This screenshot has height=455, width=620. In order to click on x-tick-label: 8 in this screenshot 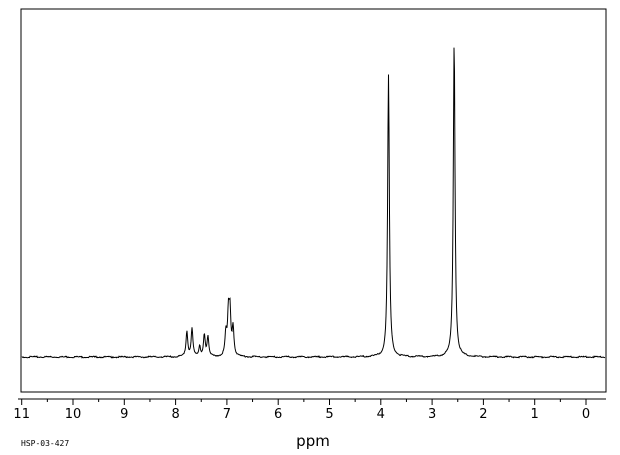, I will do `click(175, 414)`.